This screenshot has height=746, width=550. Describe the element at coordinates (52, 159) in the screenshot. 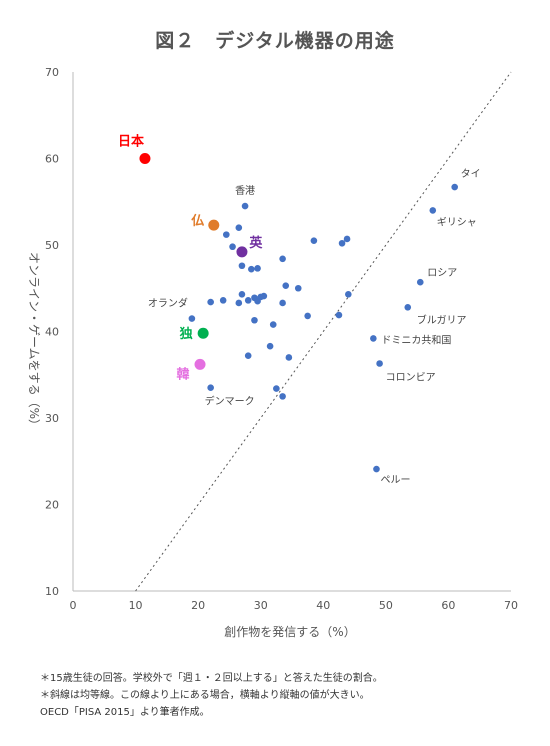

I see `y-tick-label: 60` at that location.